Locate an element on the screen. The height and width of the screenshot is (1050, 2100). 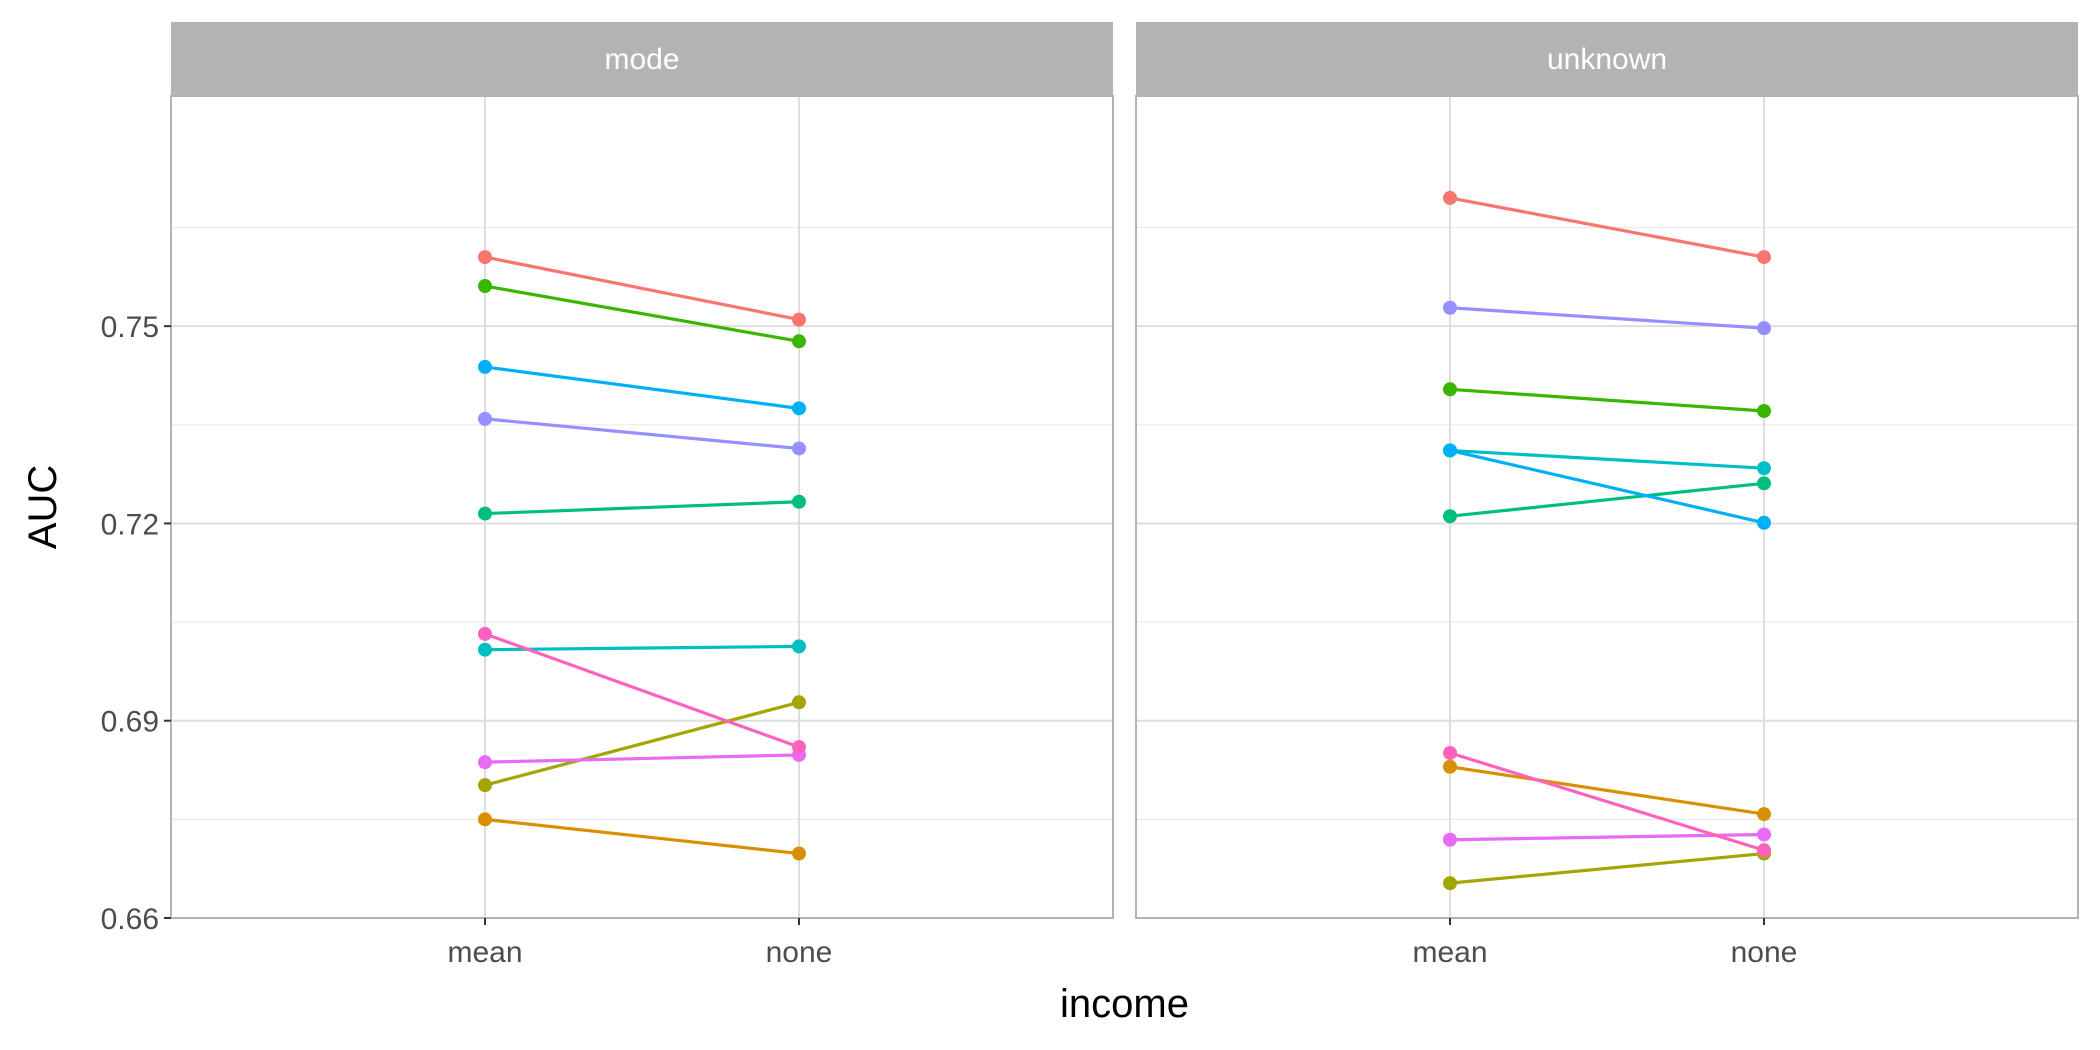
y-tick-label: 0.69 is located at coordinates (130, 722).